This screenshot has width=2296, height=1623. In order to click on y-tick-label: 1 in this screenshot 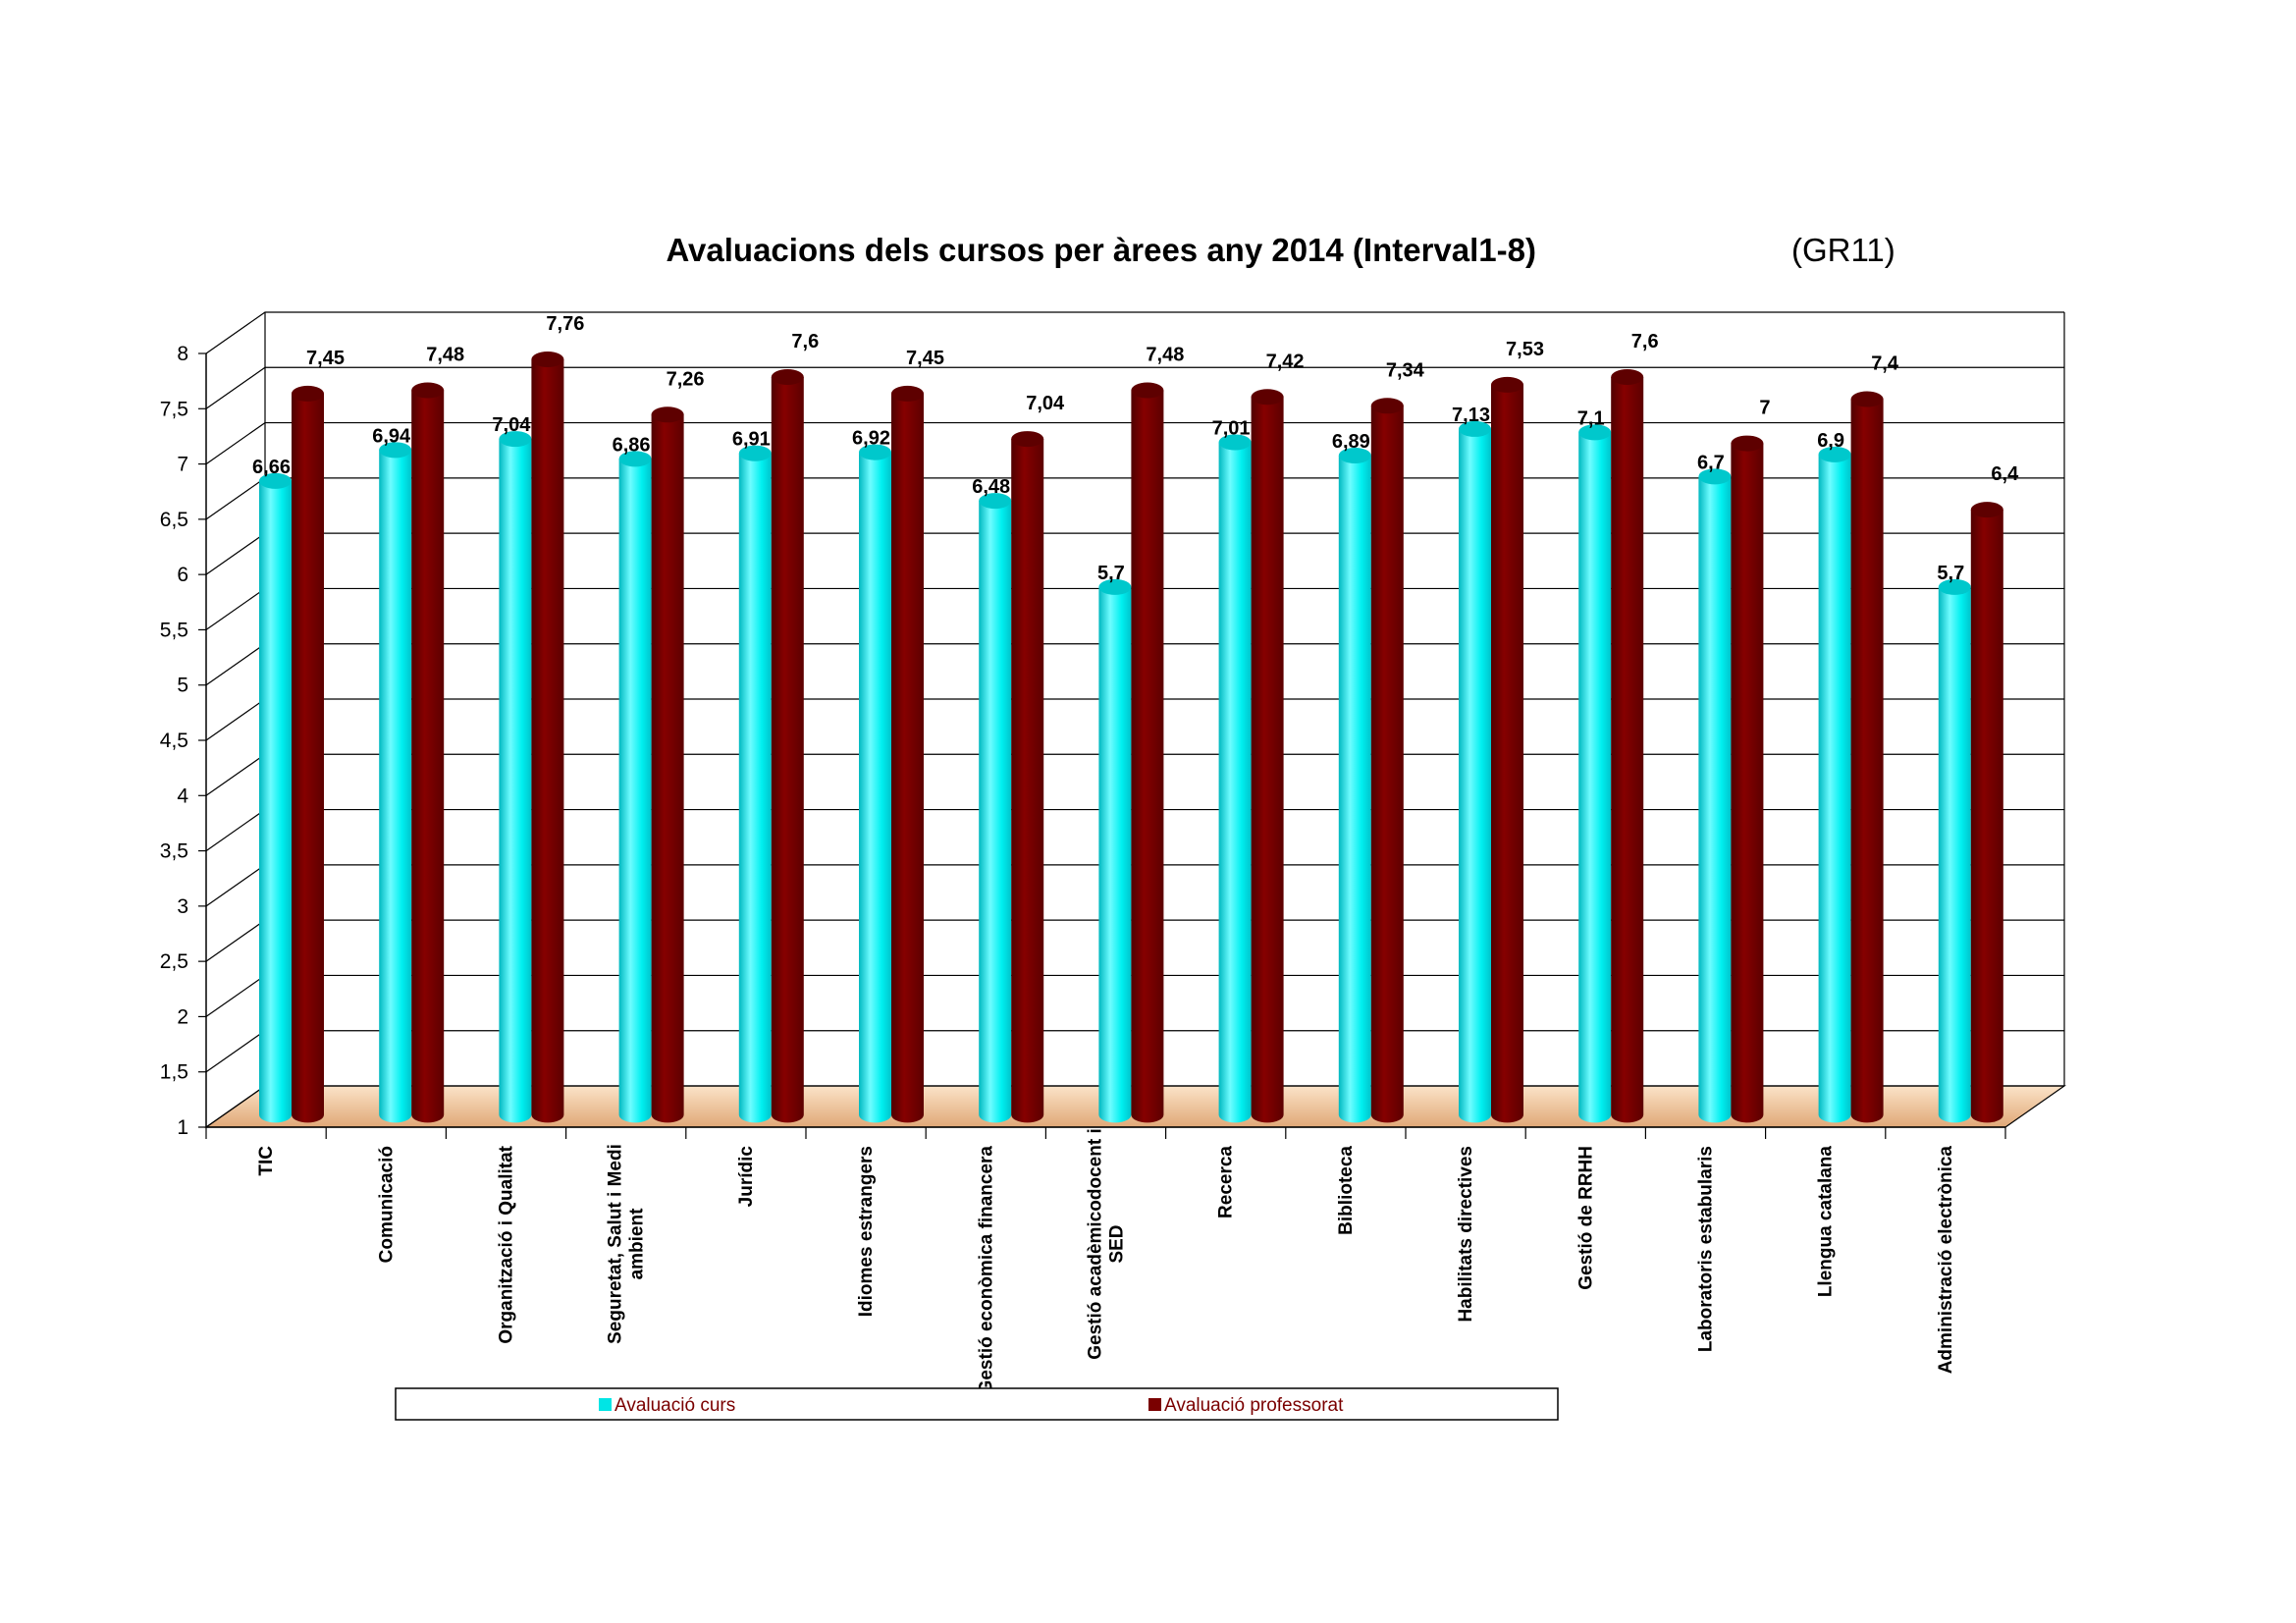, I will do `click(183, 1127)`.